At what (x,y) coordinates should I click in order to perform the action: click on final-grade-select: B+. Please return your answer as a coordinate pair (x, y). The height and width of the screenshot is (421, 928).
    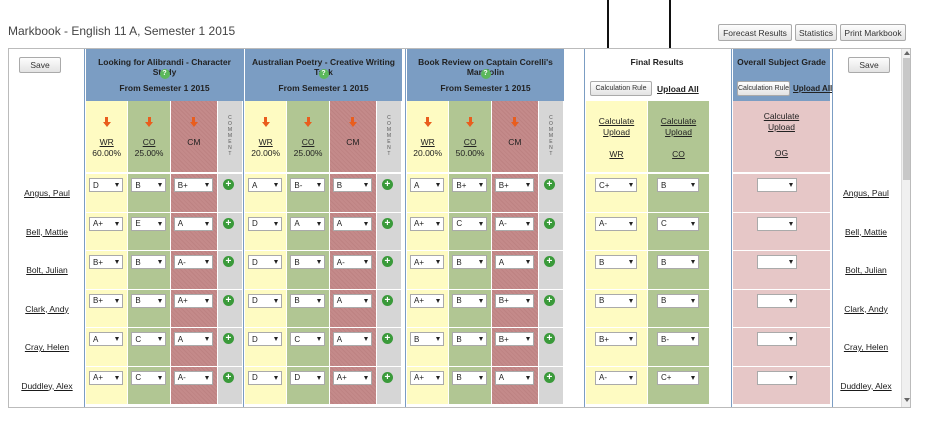
    Looking at the image, I should click on (616, 339).